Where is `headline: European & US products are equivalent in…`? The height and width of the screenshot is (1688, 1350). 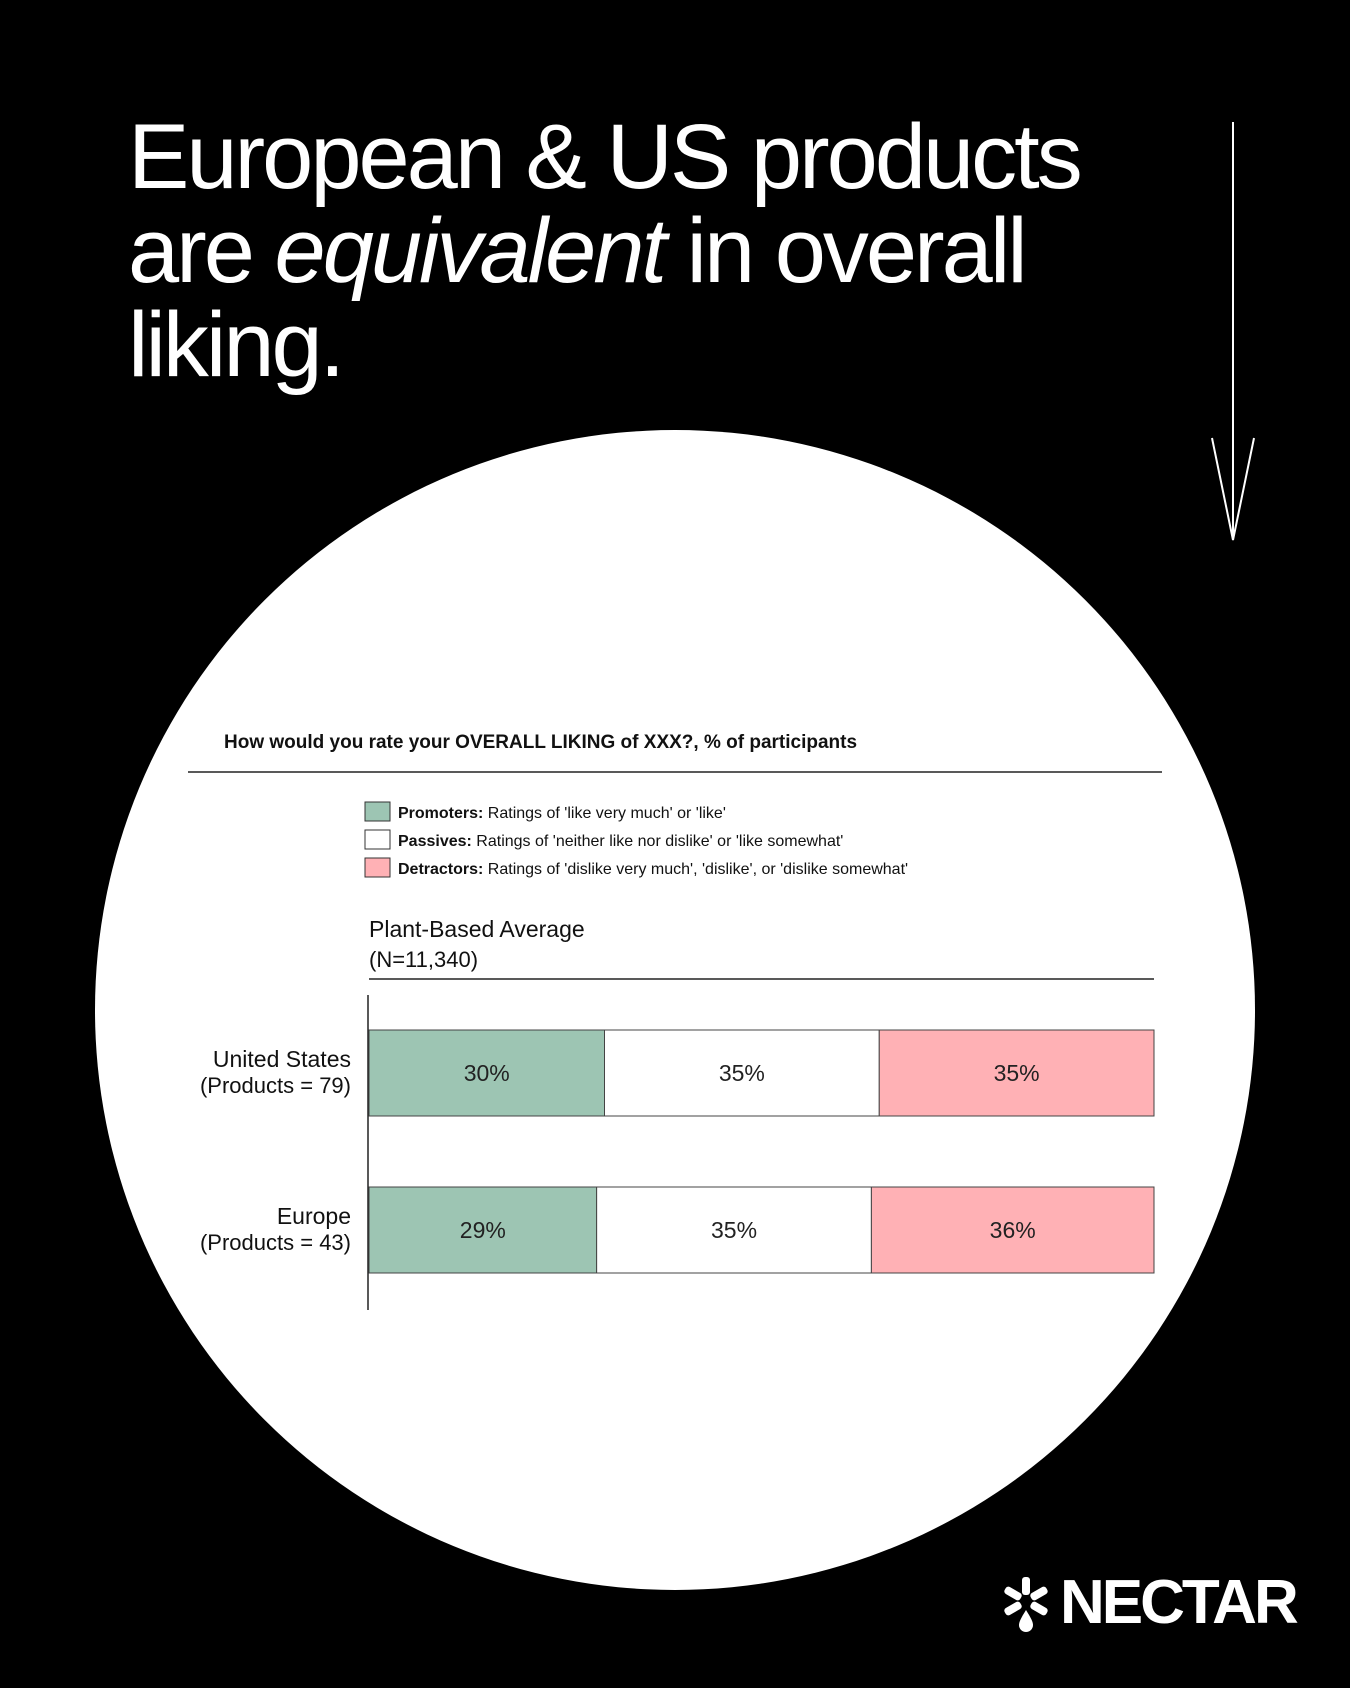 headline: European & US products are equivalent in… is located at coordinates (628, 251).